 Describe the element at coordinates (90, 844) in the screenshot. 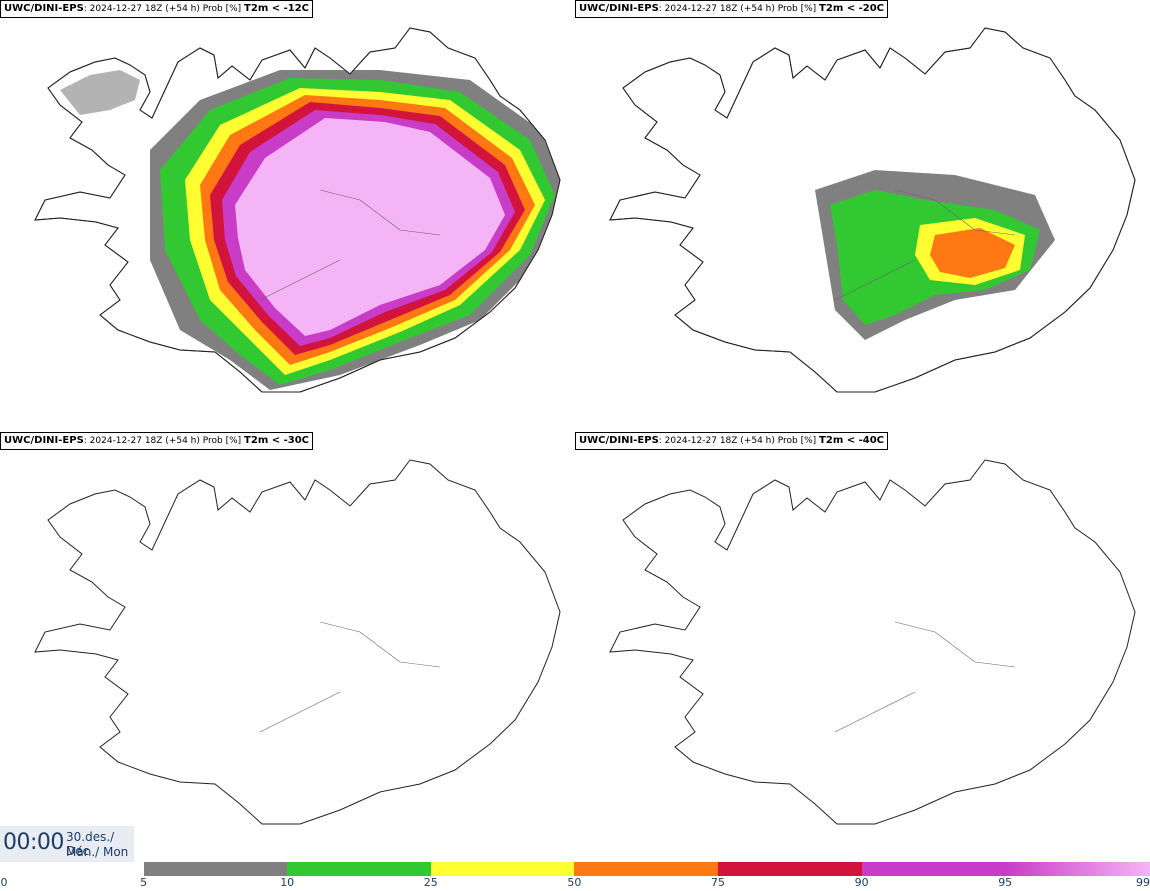

I see `valid-date: 30.des./ Dec` at that location.